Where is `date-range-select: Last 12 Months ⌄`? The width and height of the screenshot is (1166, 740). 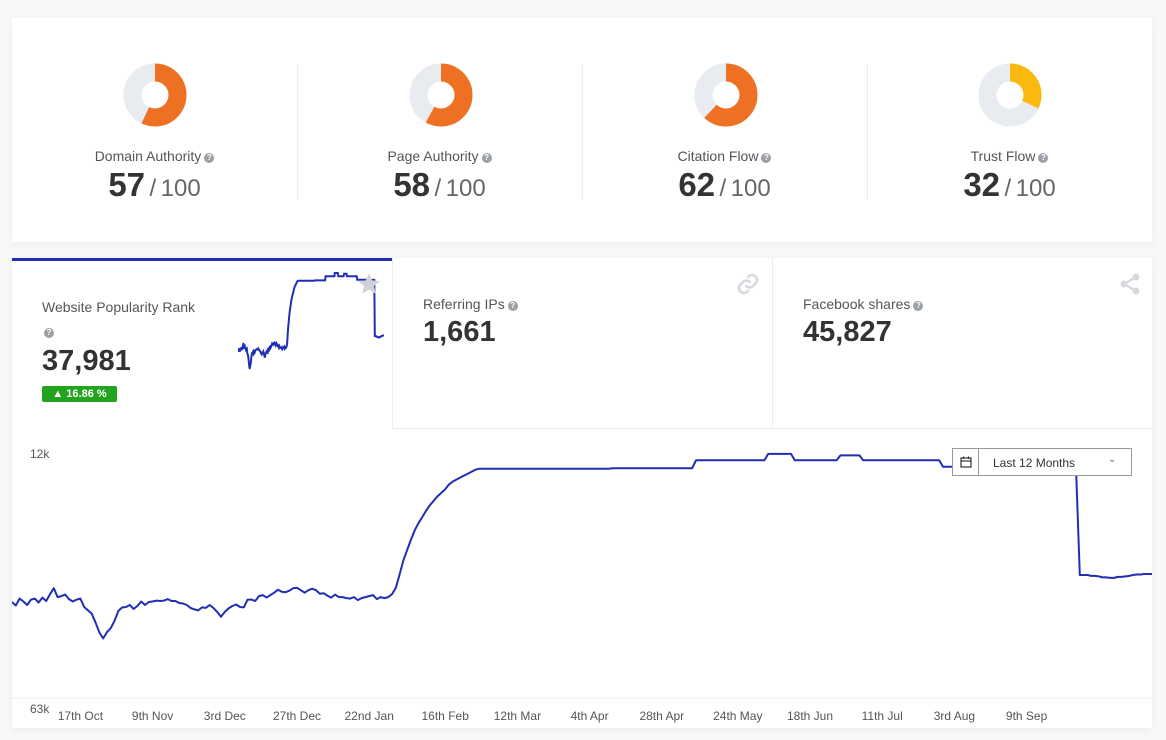
date-range-select: Last 12 Months ⌄ is located at coordinates (1042, 462).